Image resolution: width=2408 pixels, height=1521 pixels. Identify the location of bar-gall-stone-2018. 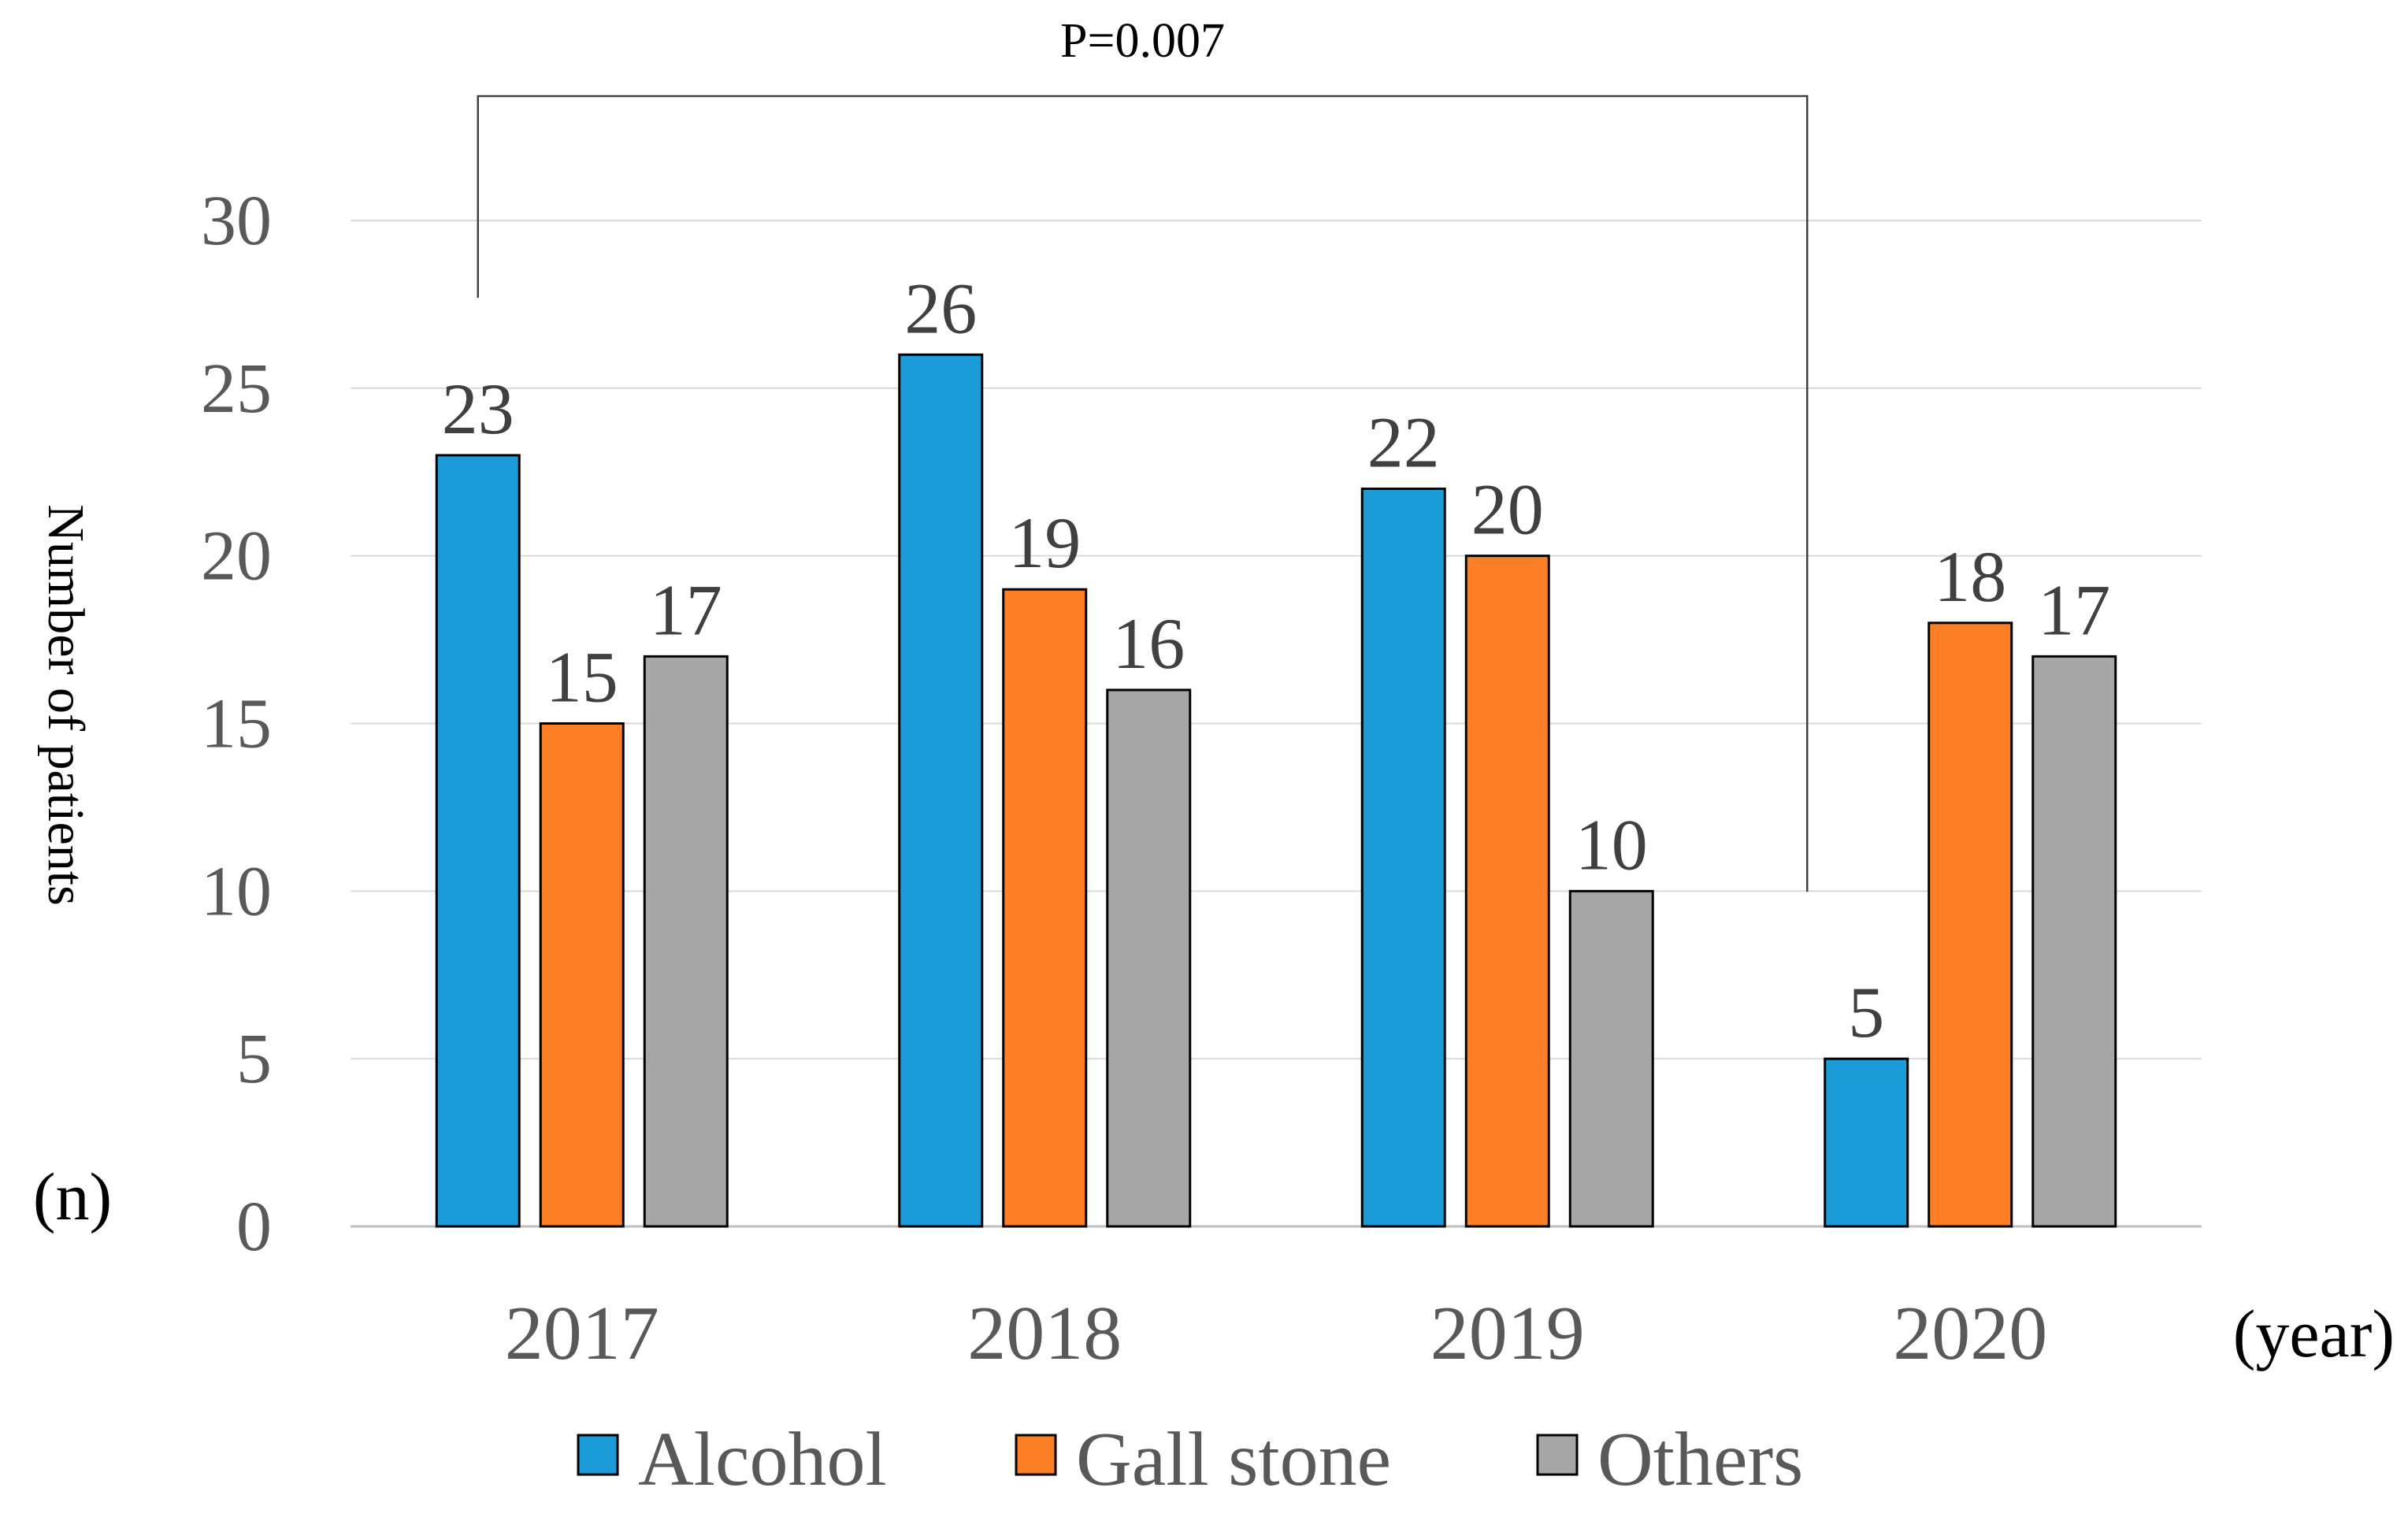
(1045, 908).